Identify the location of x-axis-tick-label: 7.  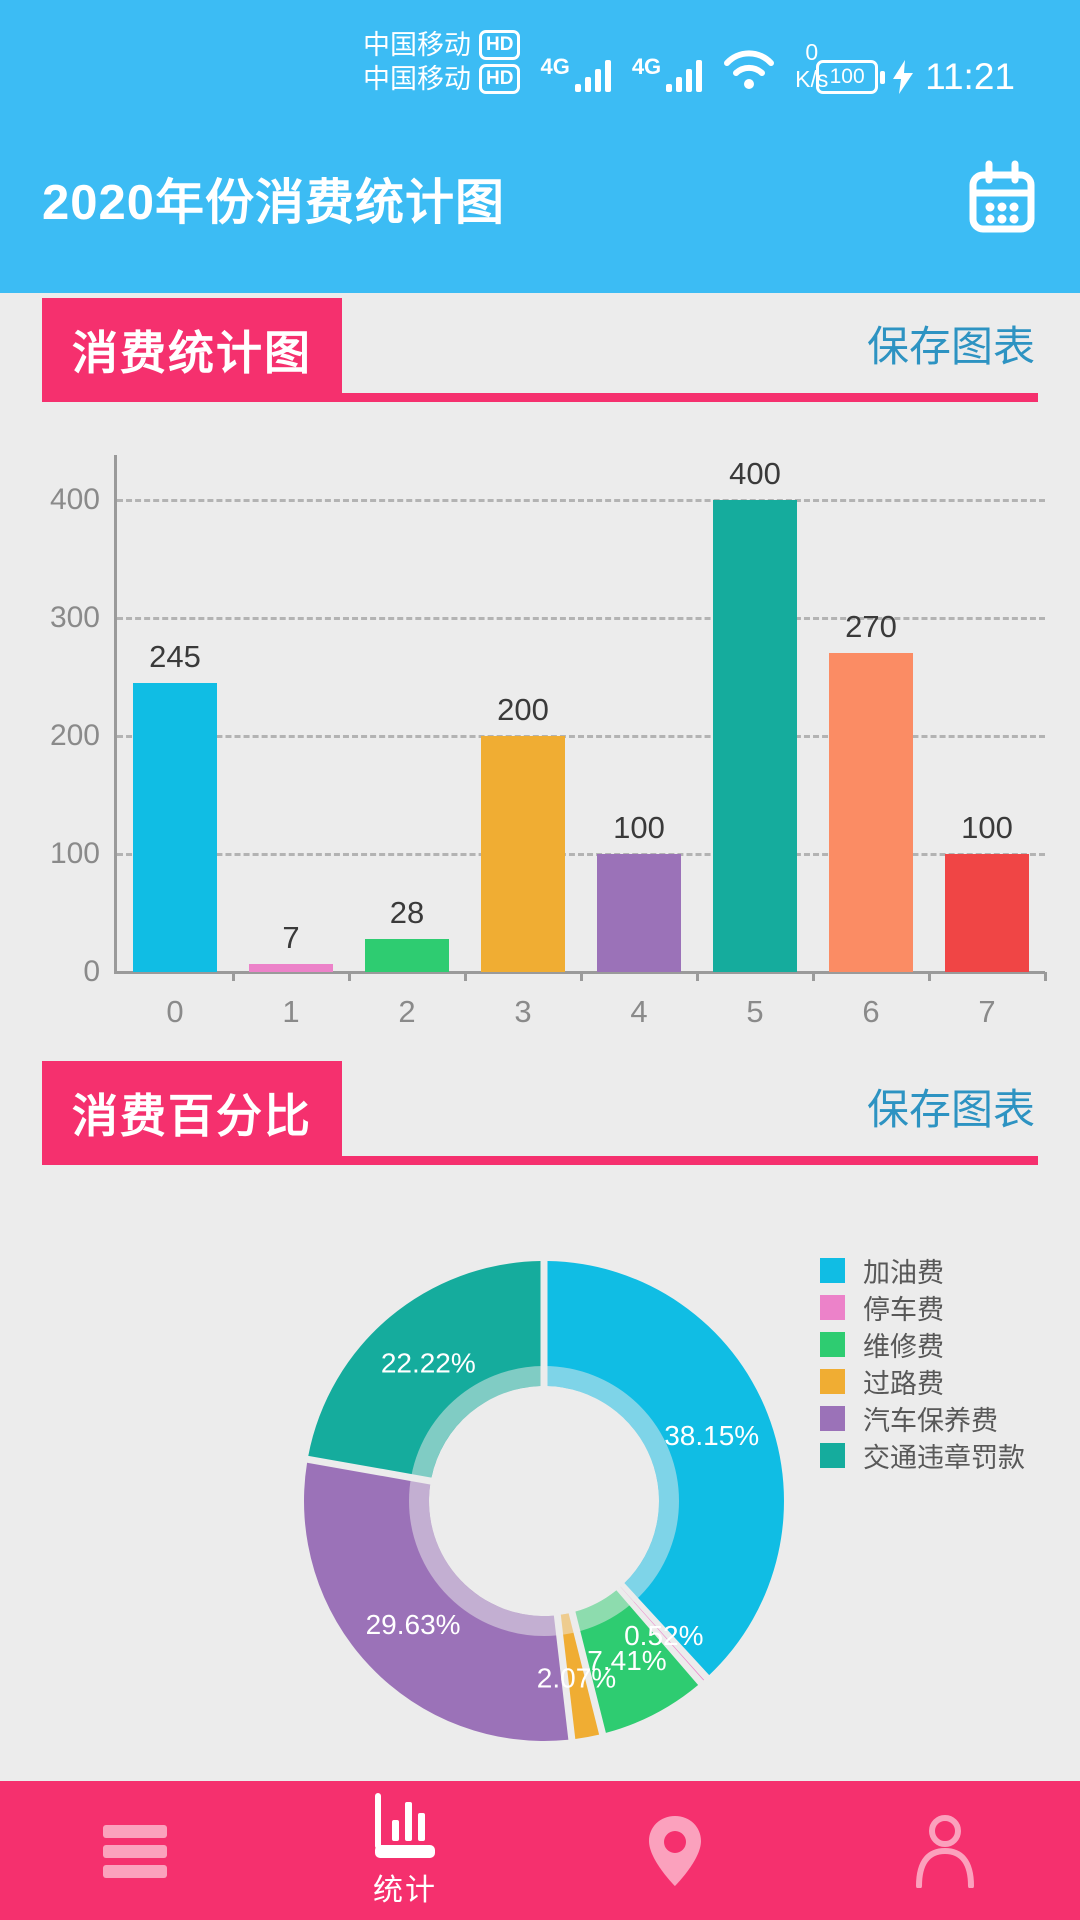
(987, 1011).